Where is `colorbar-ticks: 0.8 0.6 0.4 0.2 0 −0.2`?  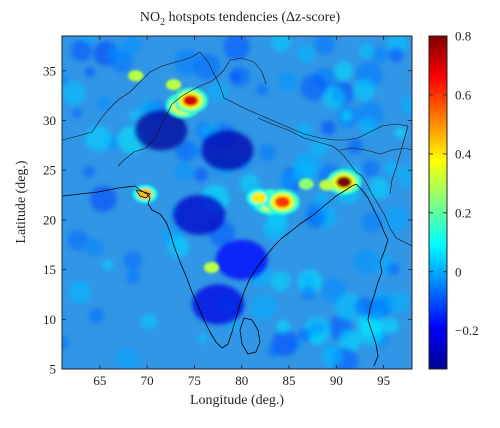 colorbar-ticks: 0.8 0.6 0.4 0.2 0 −0.2 is located at coordinates (454, 183).